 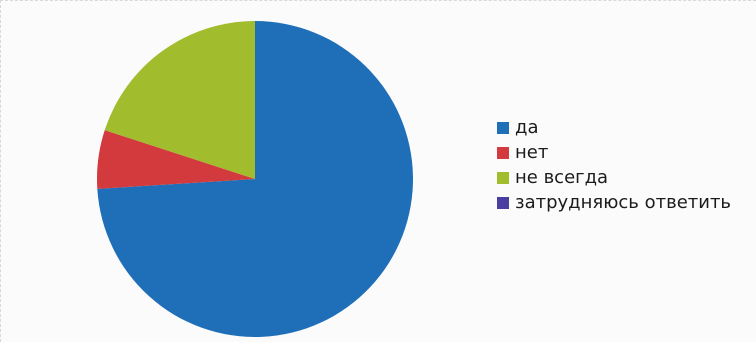 I want to click on legend-label-zatrudnyayus: затрудняюсь ответить, so click(x=623, y=202).